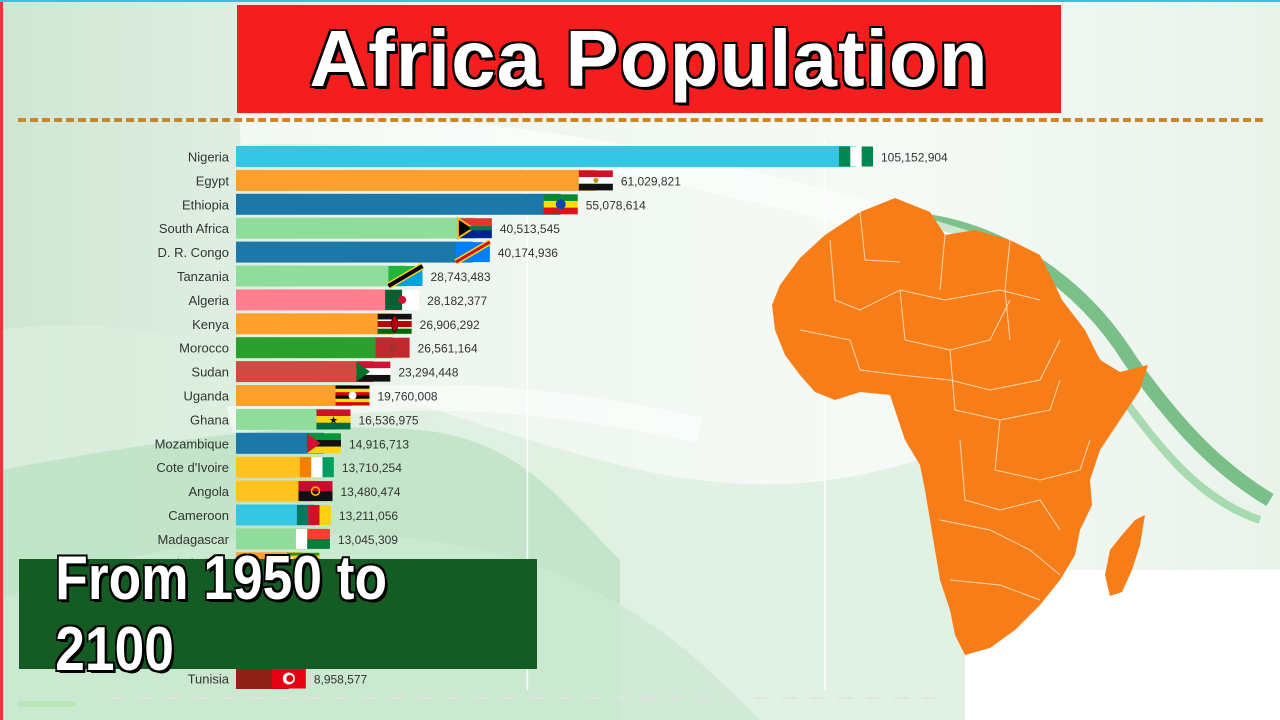  What do you see at coordinates (198, 515) in the screenshot?
I see `category-label: Cameroon` at bounding box center [198, 515].